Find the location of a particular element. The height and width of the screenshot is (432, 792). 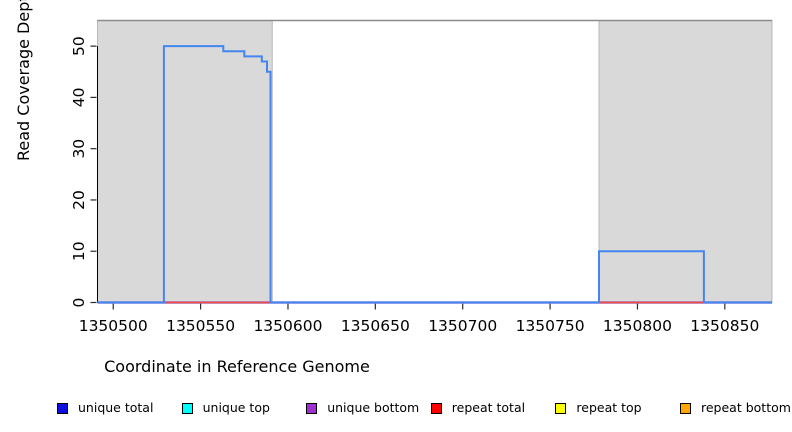

legend-label: unique bottom is located at coordinates (373, 407).